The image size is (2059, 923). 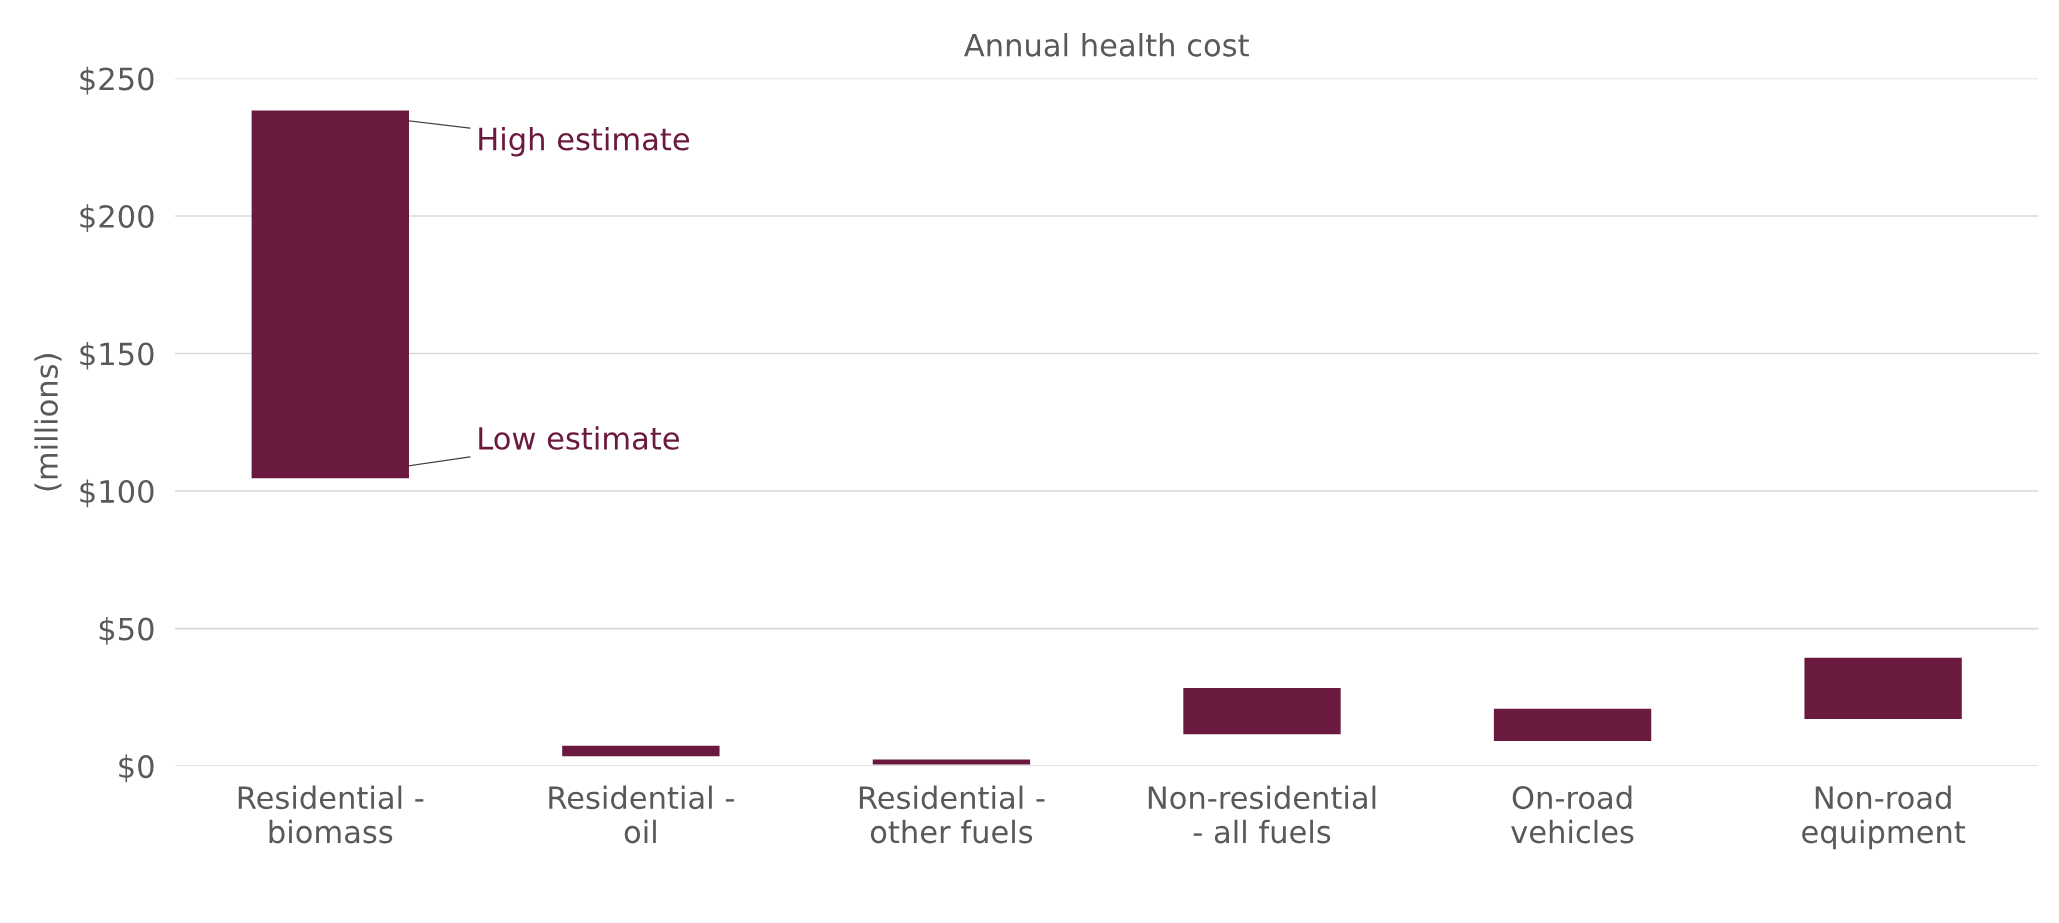 I want to click on y-tick-label: $200, so click(x=117, y=218).